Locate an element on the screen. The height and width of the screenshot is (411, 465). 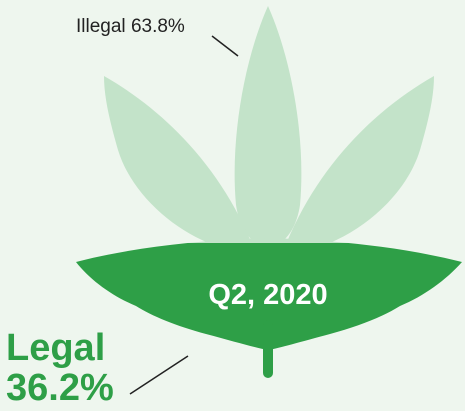
leader-illegal is located at coordinates (225, 46).